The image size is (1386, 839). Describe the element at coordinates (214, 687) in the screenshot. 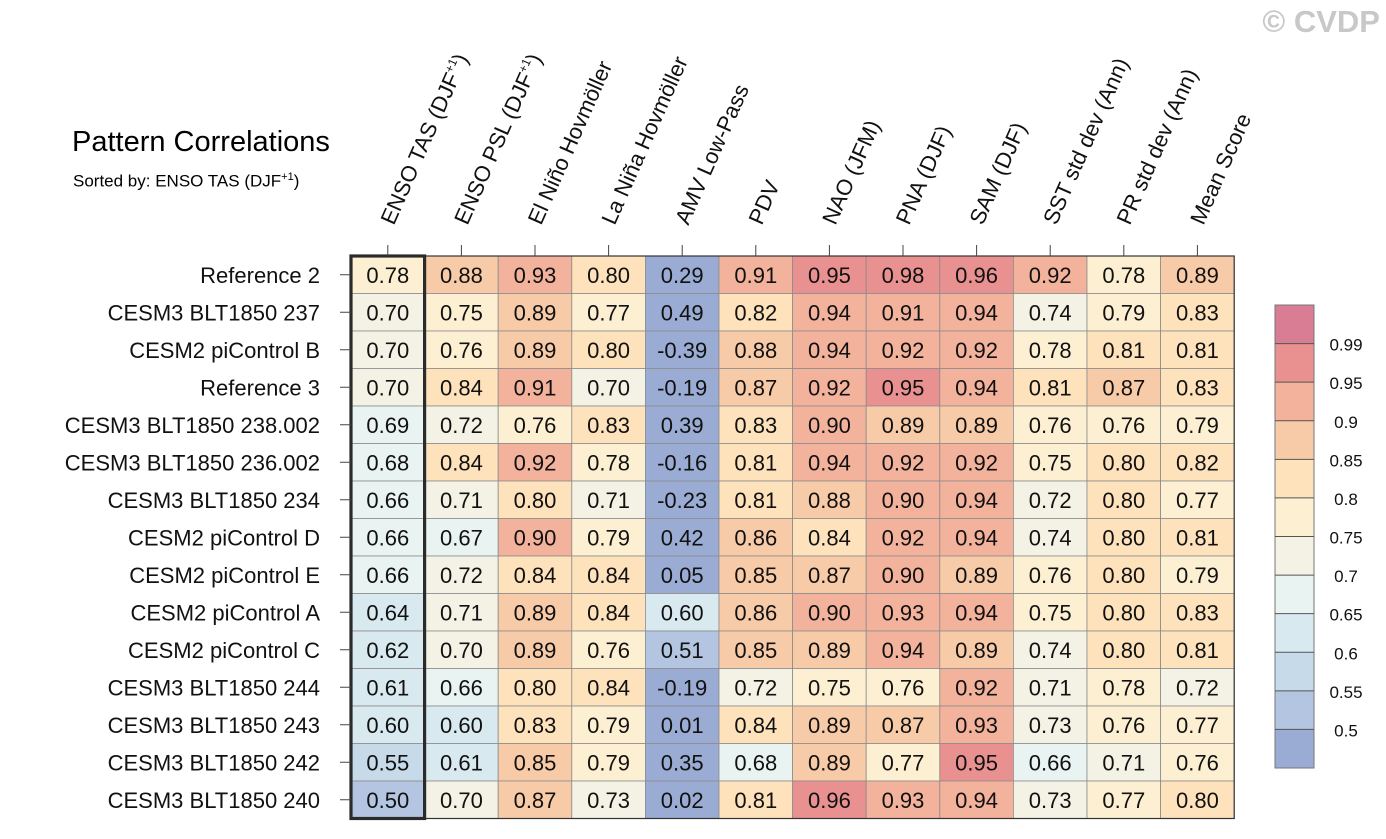

I see `row-label: CESM3 BLT1850 244` at that location.